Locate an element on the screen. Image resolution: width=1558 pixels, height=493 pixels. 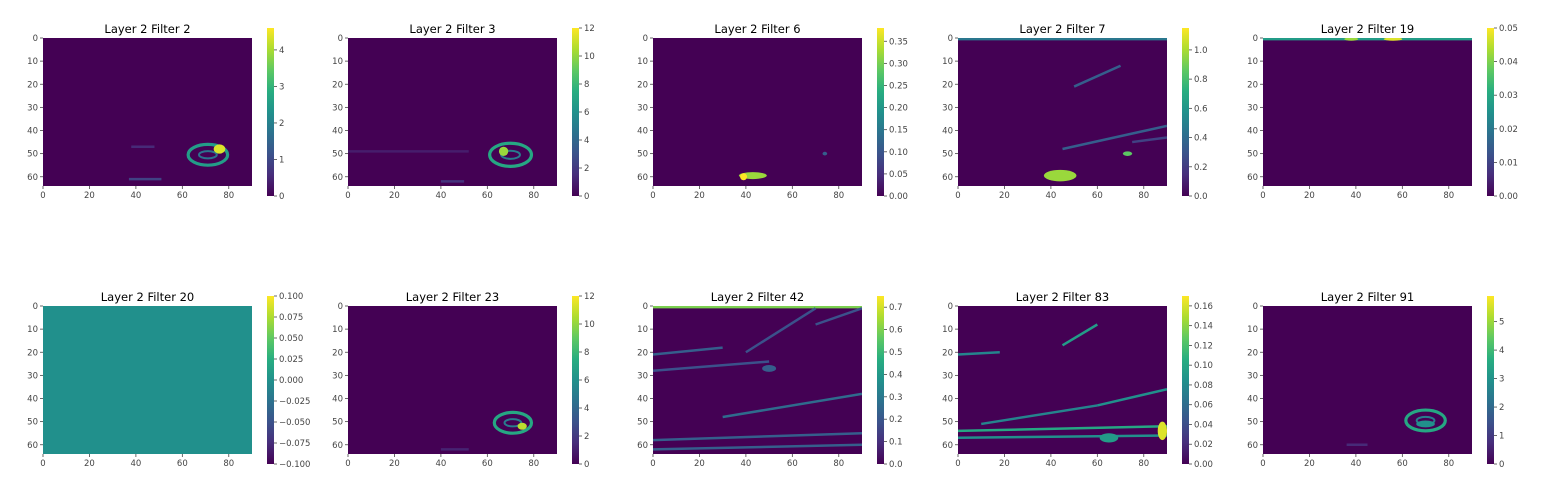
colorbar-tick-label: 3 is located at coordinates (1501, 380).